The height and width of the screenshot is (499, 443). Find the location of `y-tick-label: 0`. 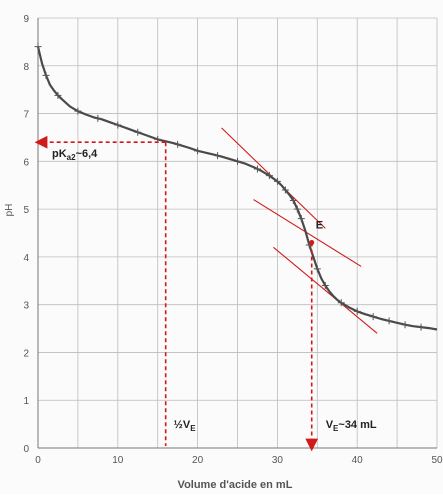

y-tick-label: 0 is located at coordinates (26, 449).